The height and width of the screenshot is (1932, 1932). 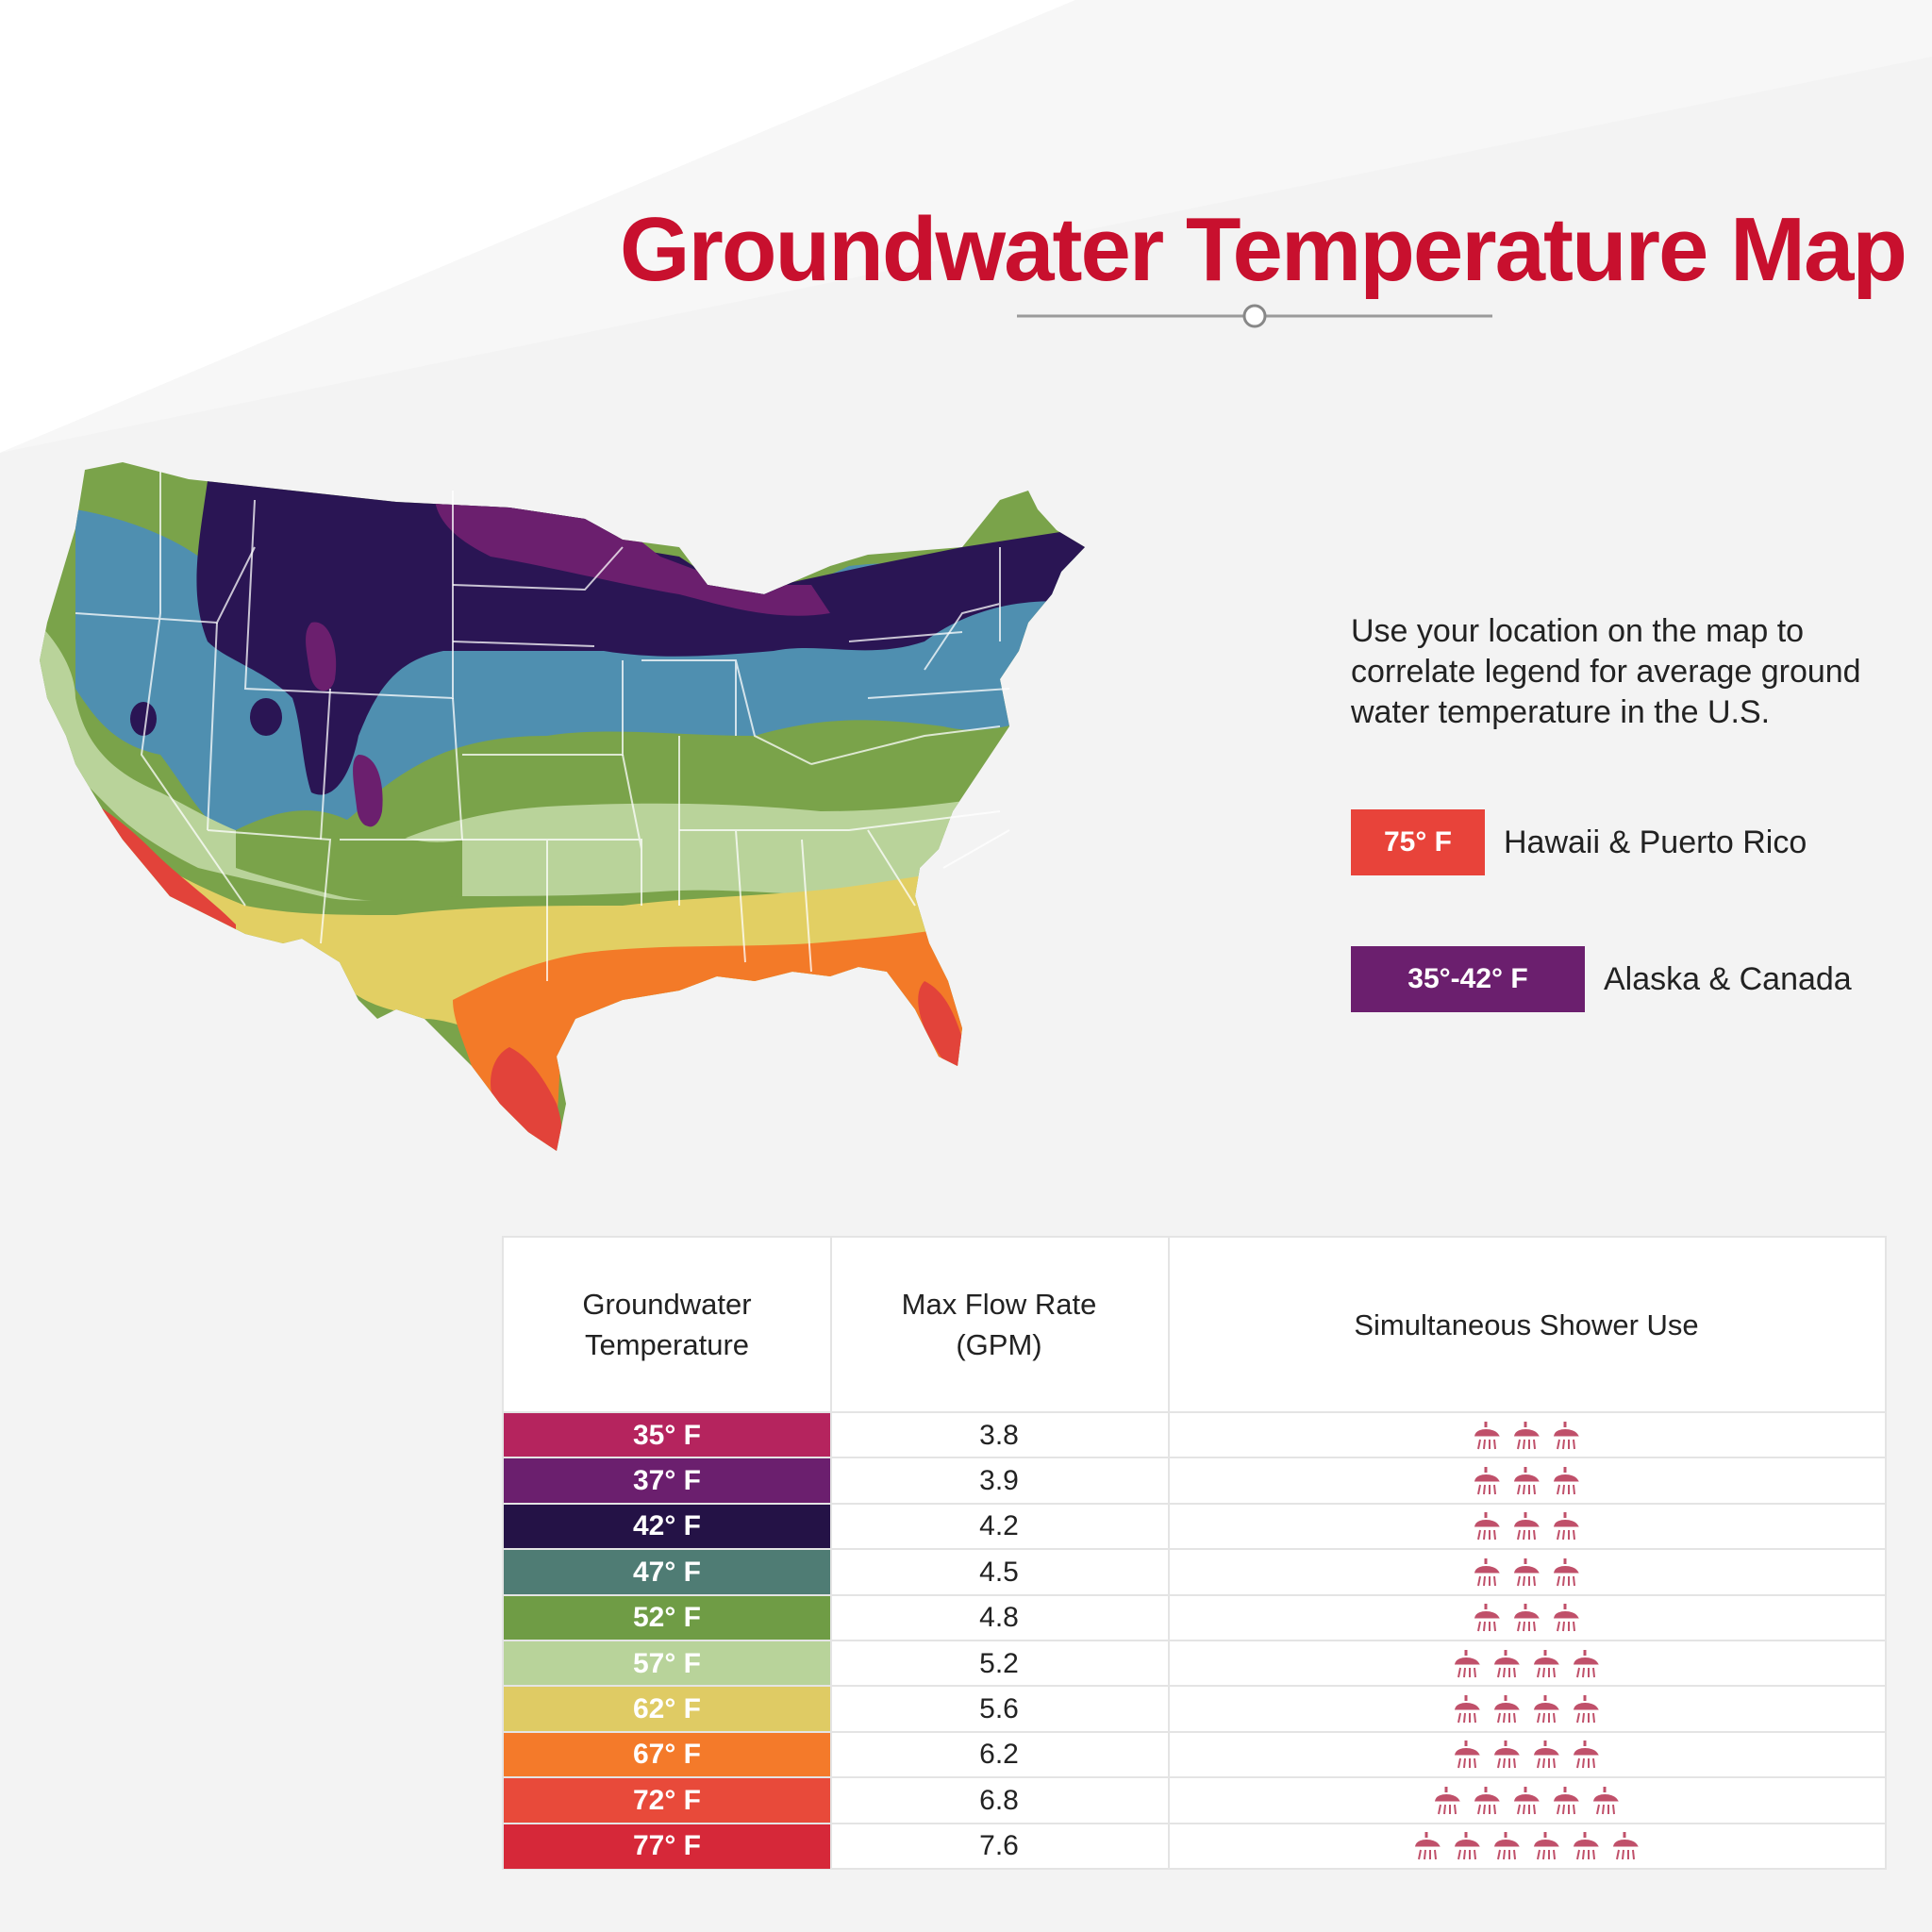 I want to click on header-max-flow-rate: Max Flow Rate (GPM), so click(x=999, y=1324).